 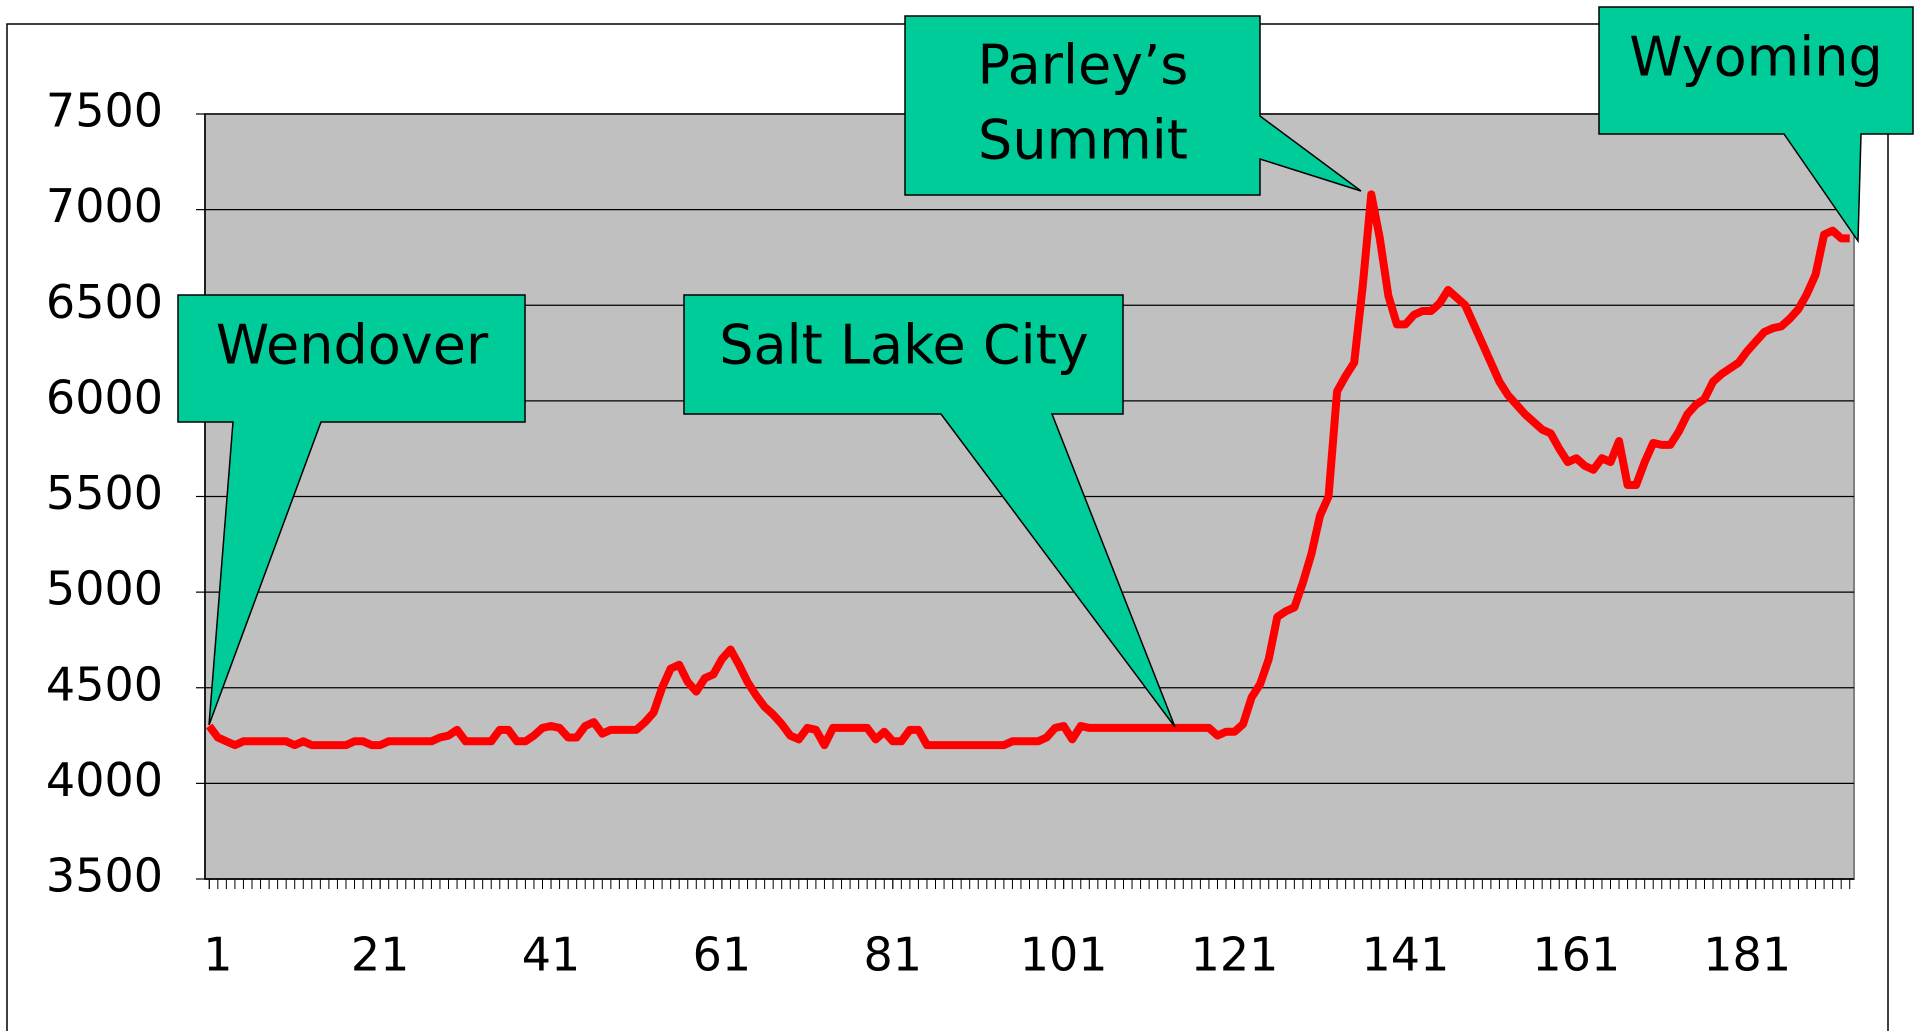 I want to click on callout-text: Wendover, so click(x=352, y=345).